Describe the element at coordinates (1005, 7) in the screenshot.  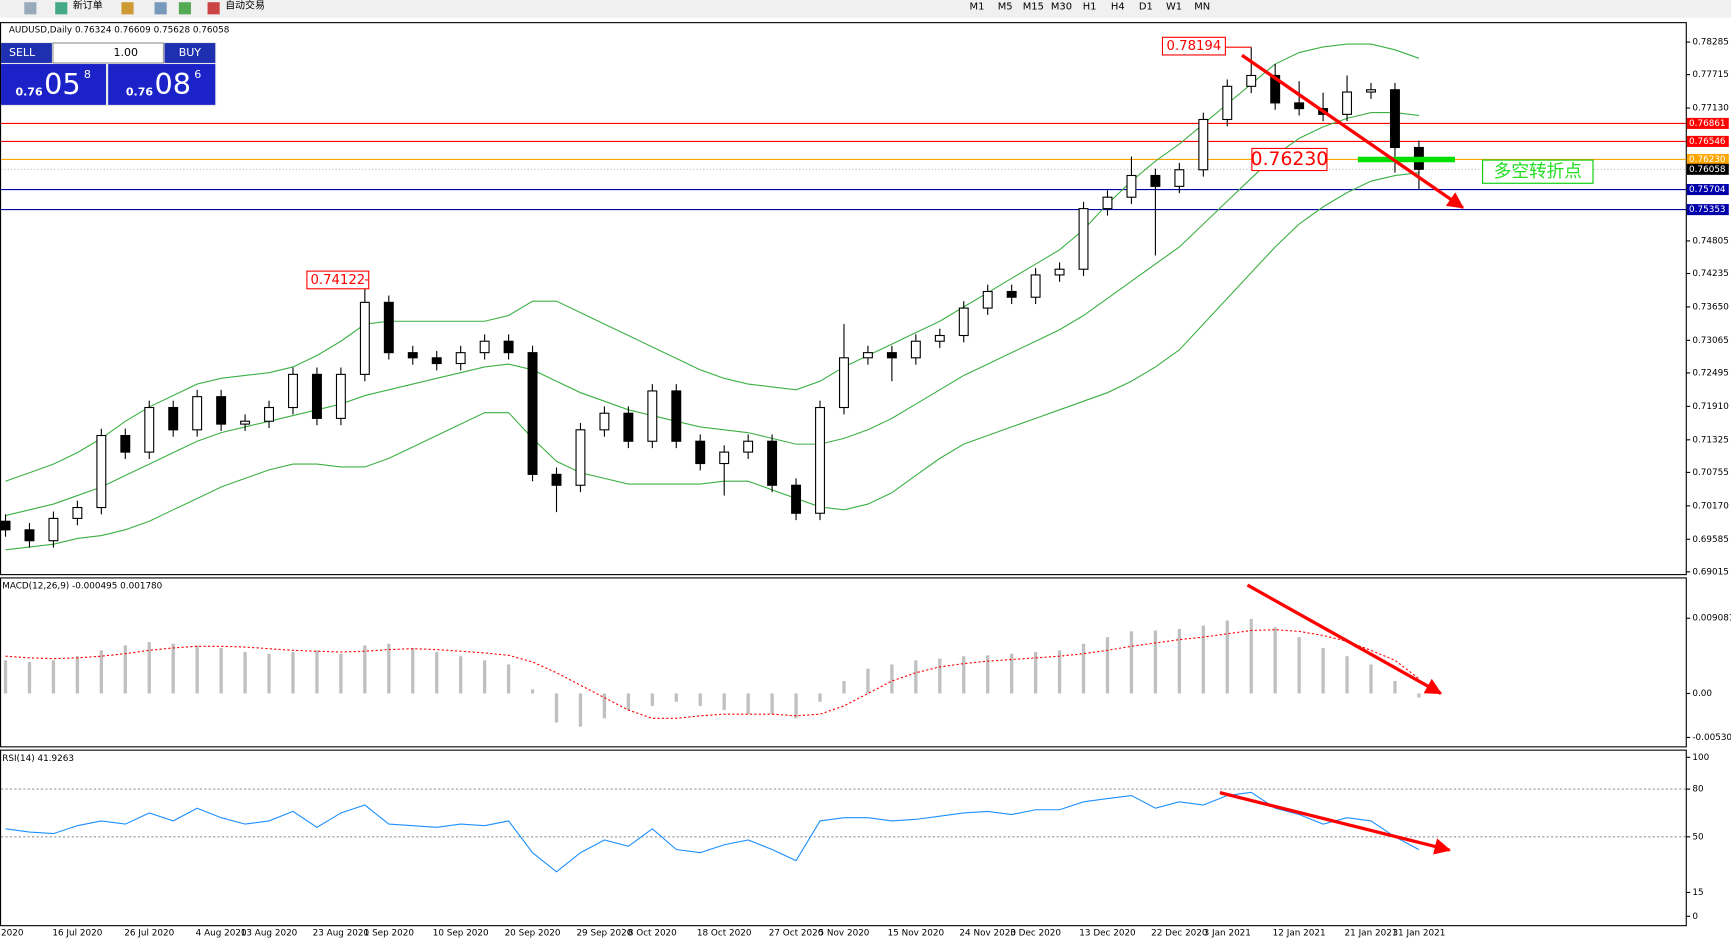
I see `timeframe-button: M5` at that location.